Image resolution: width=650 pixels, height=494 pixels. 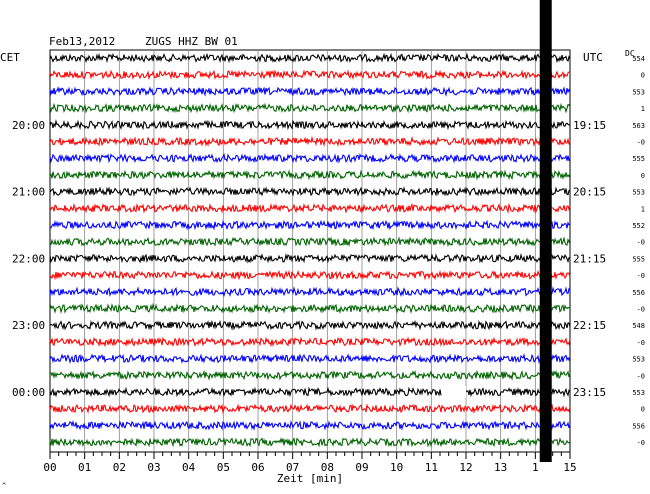 I want to click on dc-value: 548, so click(x=638, y=326).